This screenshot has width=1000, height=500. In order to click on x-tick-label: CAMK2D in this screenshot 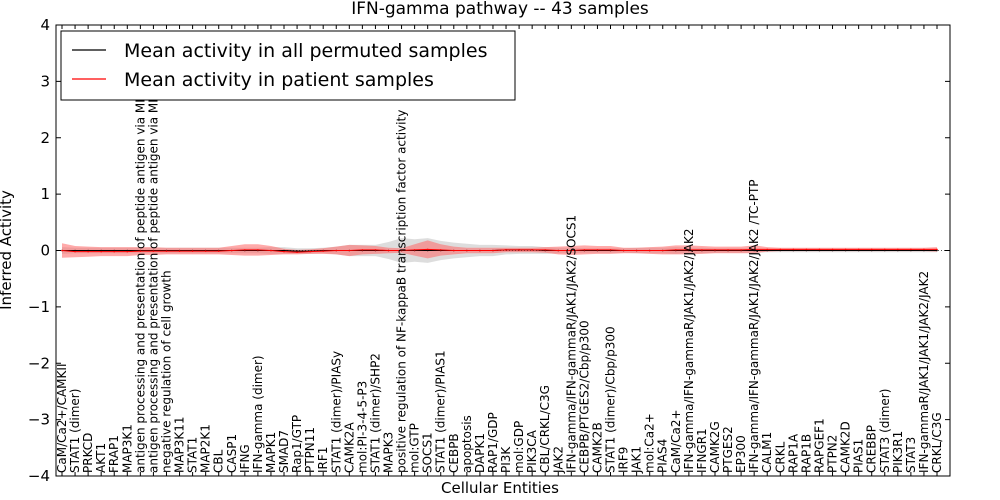, I will do `click(846, 447)`.